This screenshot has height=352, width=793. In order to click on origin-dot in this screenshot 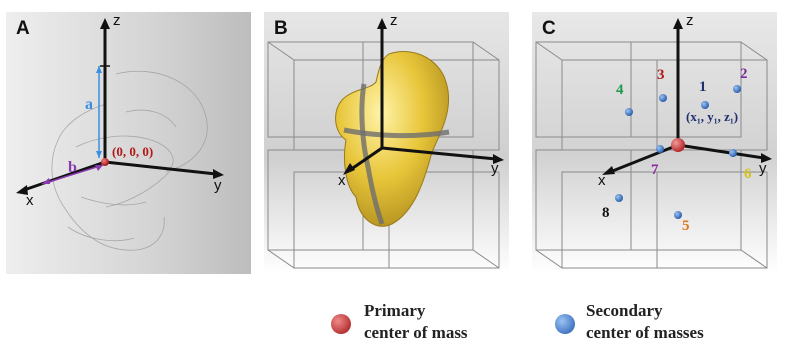, I will do `click(105, 162)`.